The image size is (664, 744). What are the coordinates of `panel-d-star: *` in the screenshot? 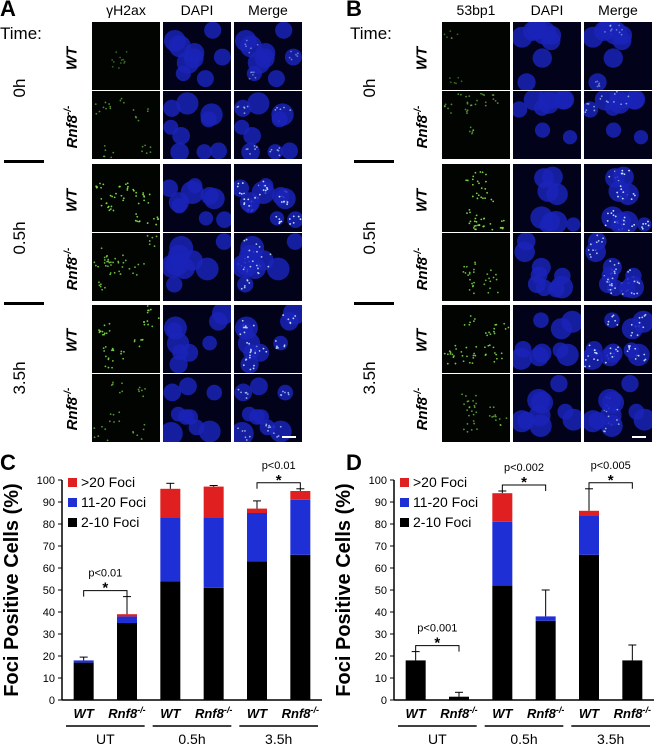 It's located at (611, 480).